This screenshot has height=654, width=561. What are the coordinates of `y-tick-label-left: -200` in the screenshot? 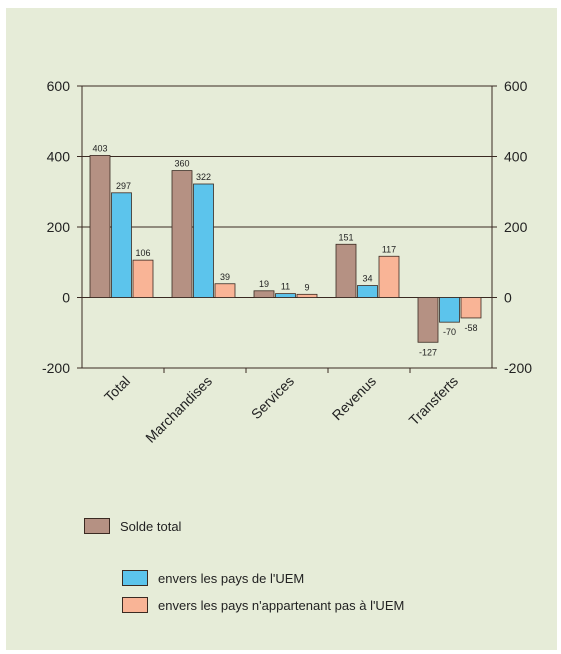 It's located at (56, 368).